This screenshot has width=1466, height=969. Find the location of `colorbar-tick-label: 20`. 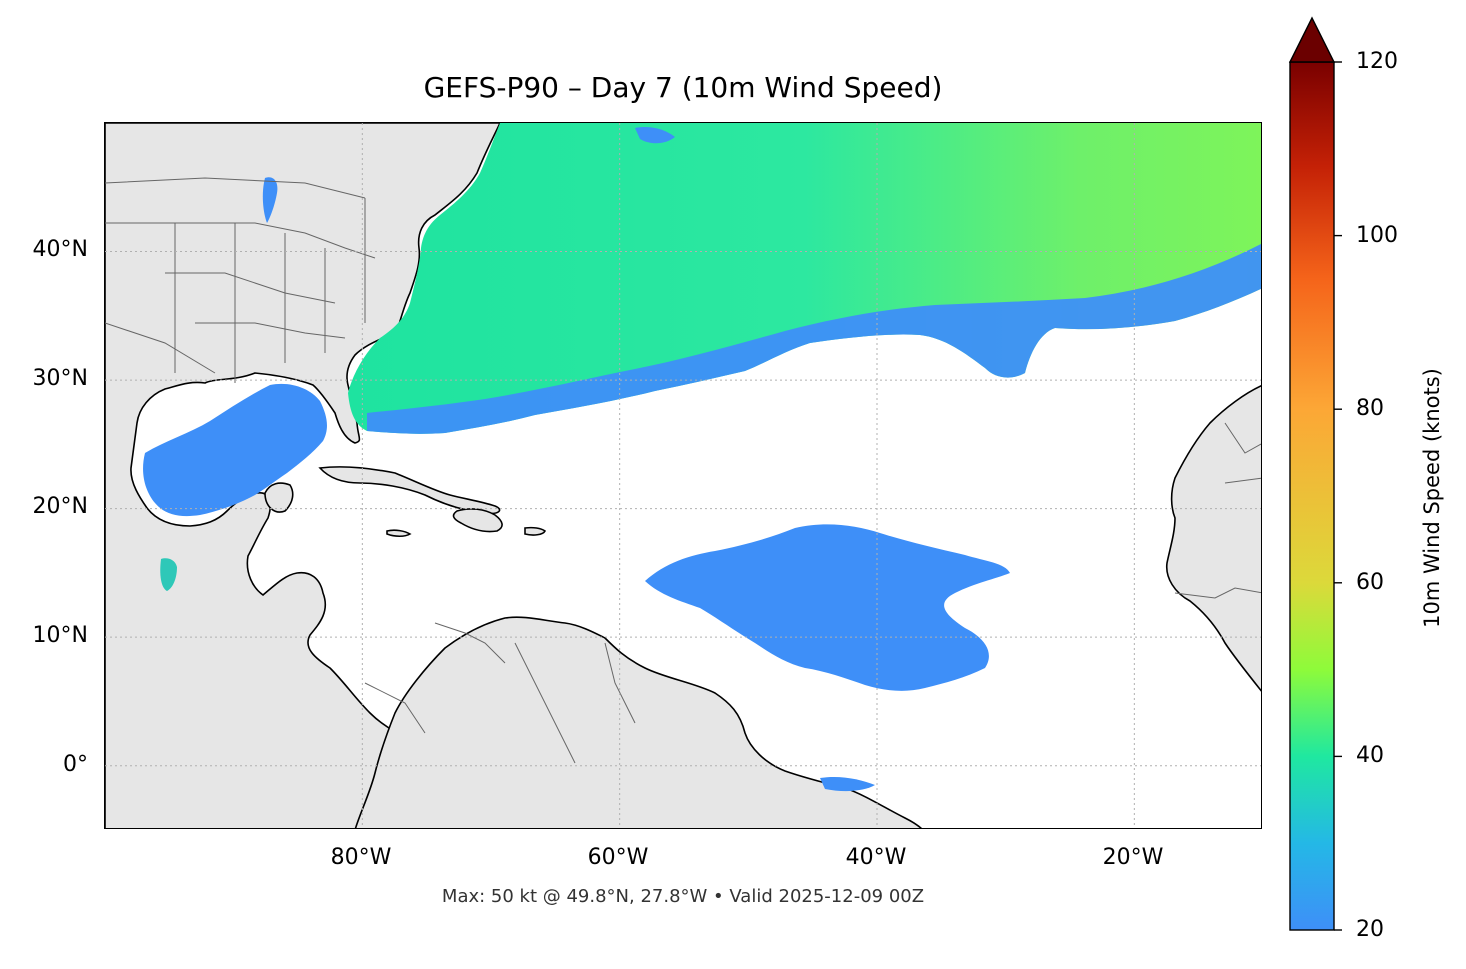

colorbar-tick-label: 20 is located at coordinates (1370, 929).